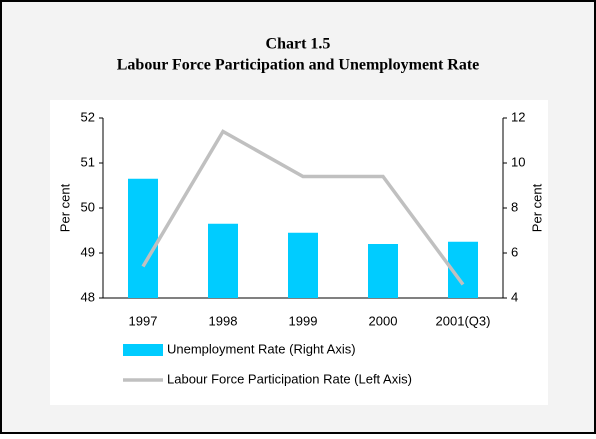 The height and width of the screenshot is (439, 596). Describe the element at coordinates (143, 350) in the screenshot. I see `legend-swatch` at that location.